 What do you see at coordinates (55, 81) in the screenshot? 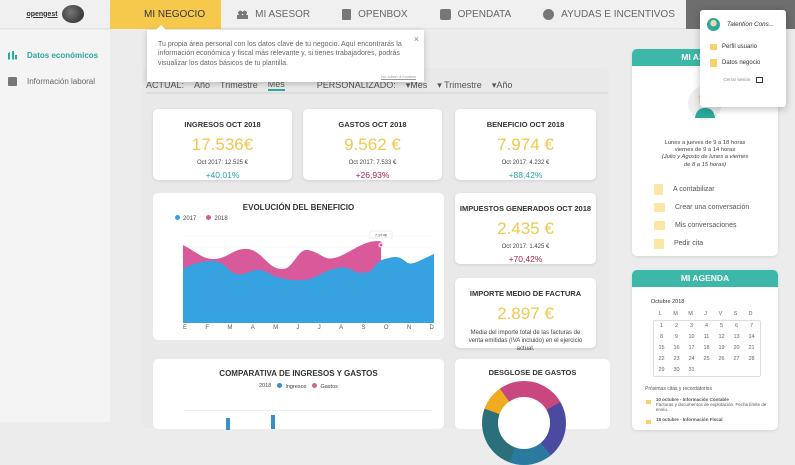
I see `sidebar-item-informacion-laboral: Información laboral` at bounding box center [55, 81].